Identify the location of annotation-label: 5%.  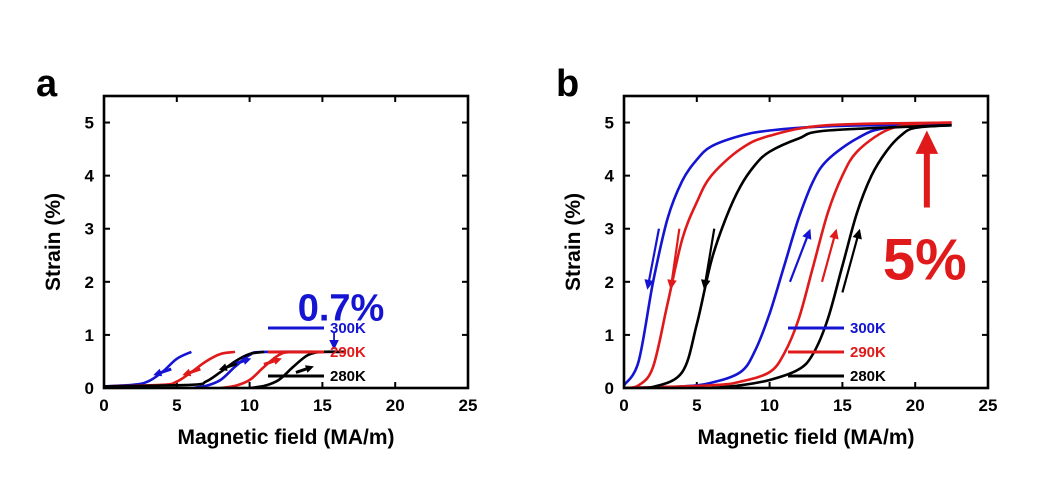
(925, 259).